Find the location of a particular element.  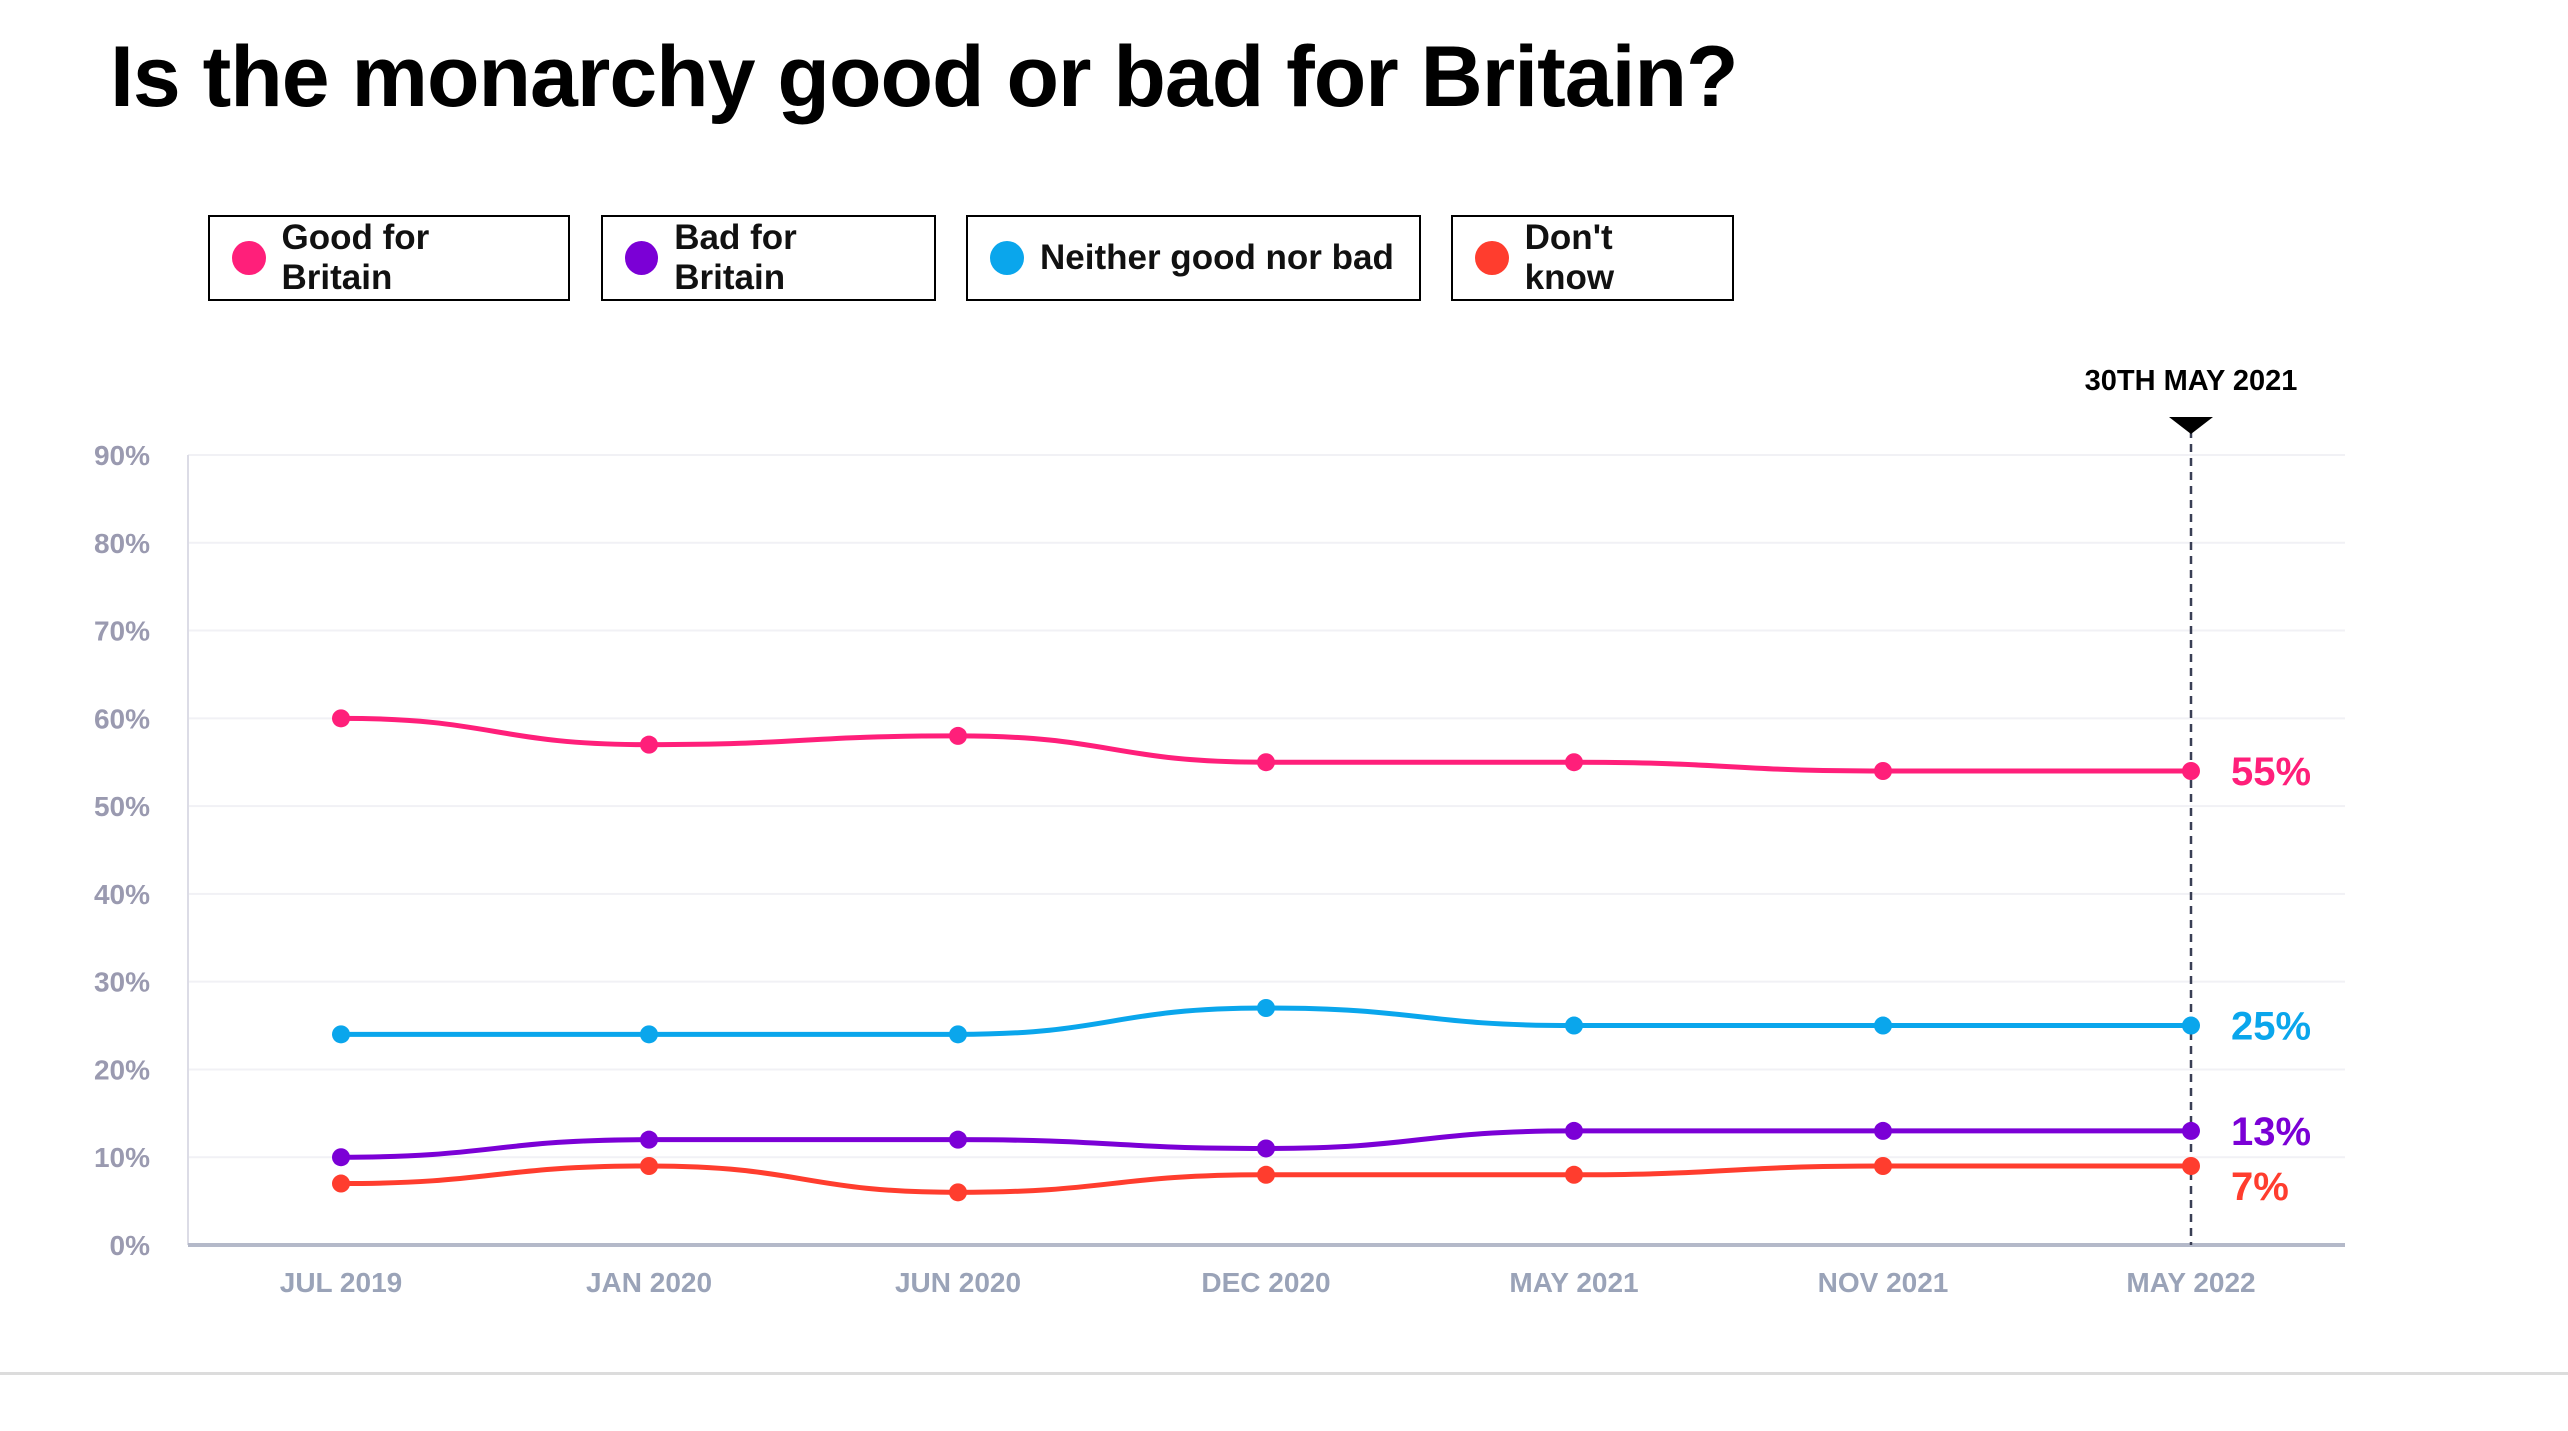

end-value-label: 13% is located at coordinates (2271, 1132).